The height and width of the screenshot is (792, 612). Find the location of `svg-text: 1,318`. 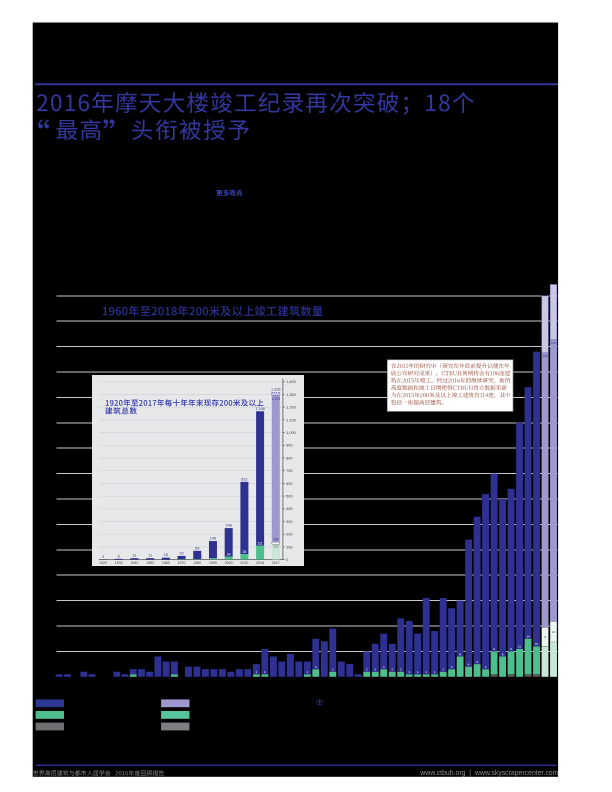

svg-text: 1,318 is located at coordinates (276, 390).